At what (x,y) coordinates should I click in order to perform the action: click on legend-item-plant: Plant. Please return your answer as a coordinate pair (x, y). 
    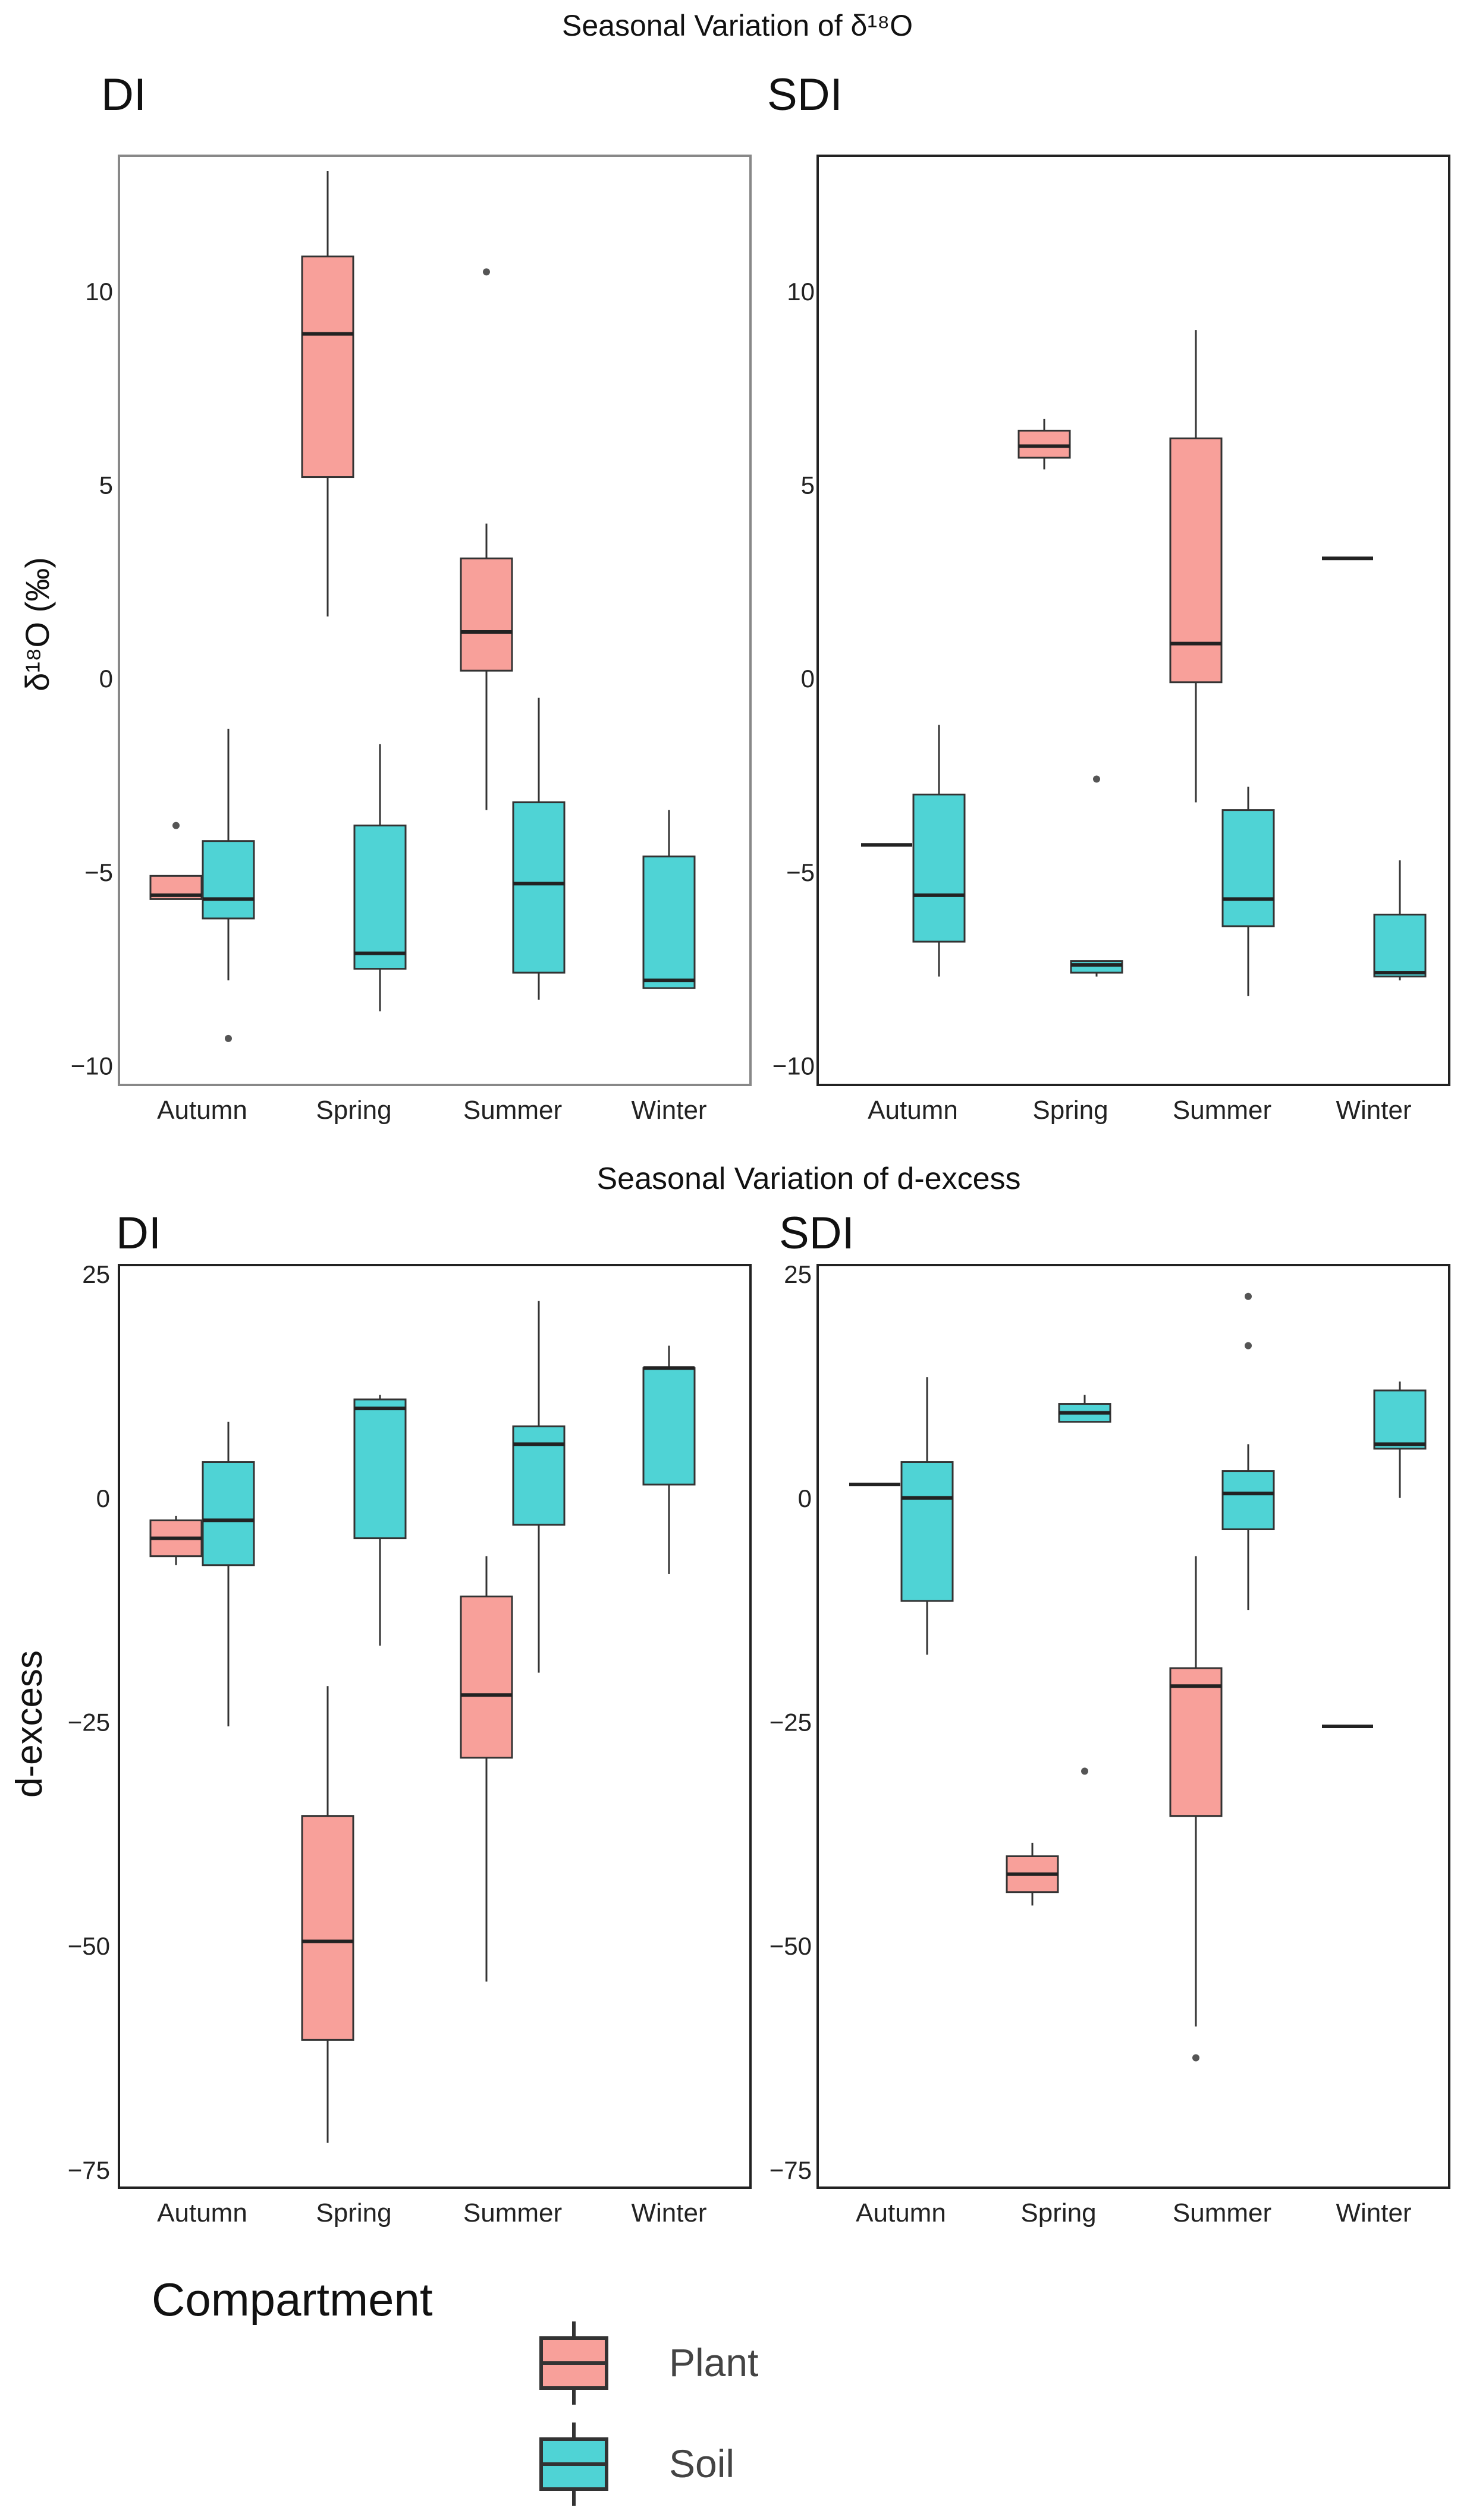
    Looking at the image, I should click on (648, 2363).